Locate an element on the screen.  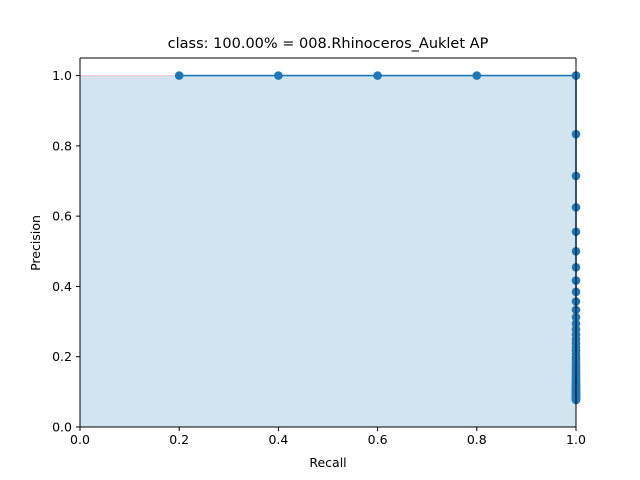
x-tick-label: 0.8 is located at coordinates (477, 439).